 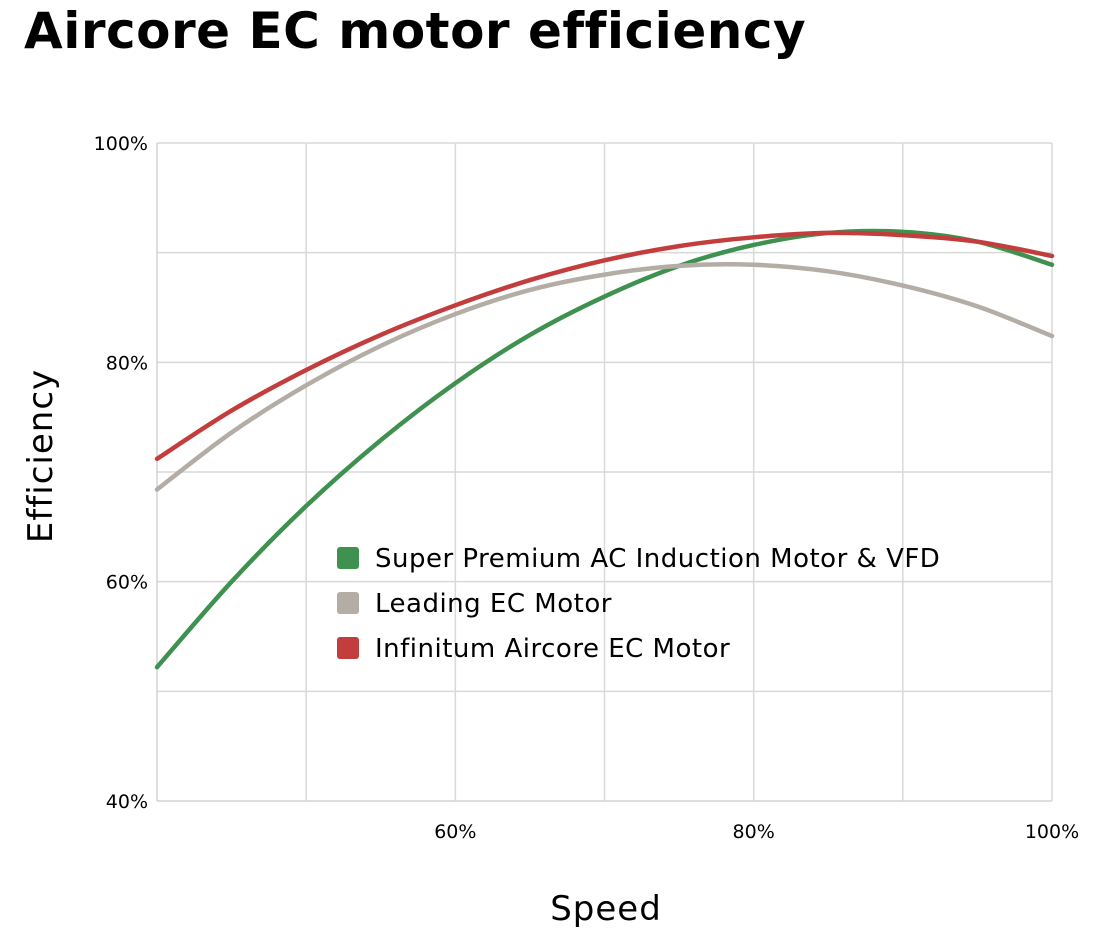 What do you see at coordinates (121, 144) in the screenshot?
I see `y-tick-label: 100%` at bounding box center [121, 144].